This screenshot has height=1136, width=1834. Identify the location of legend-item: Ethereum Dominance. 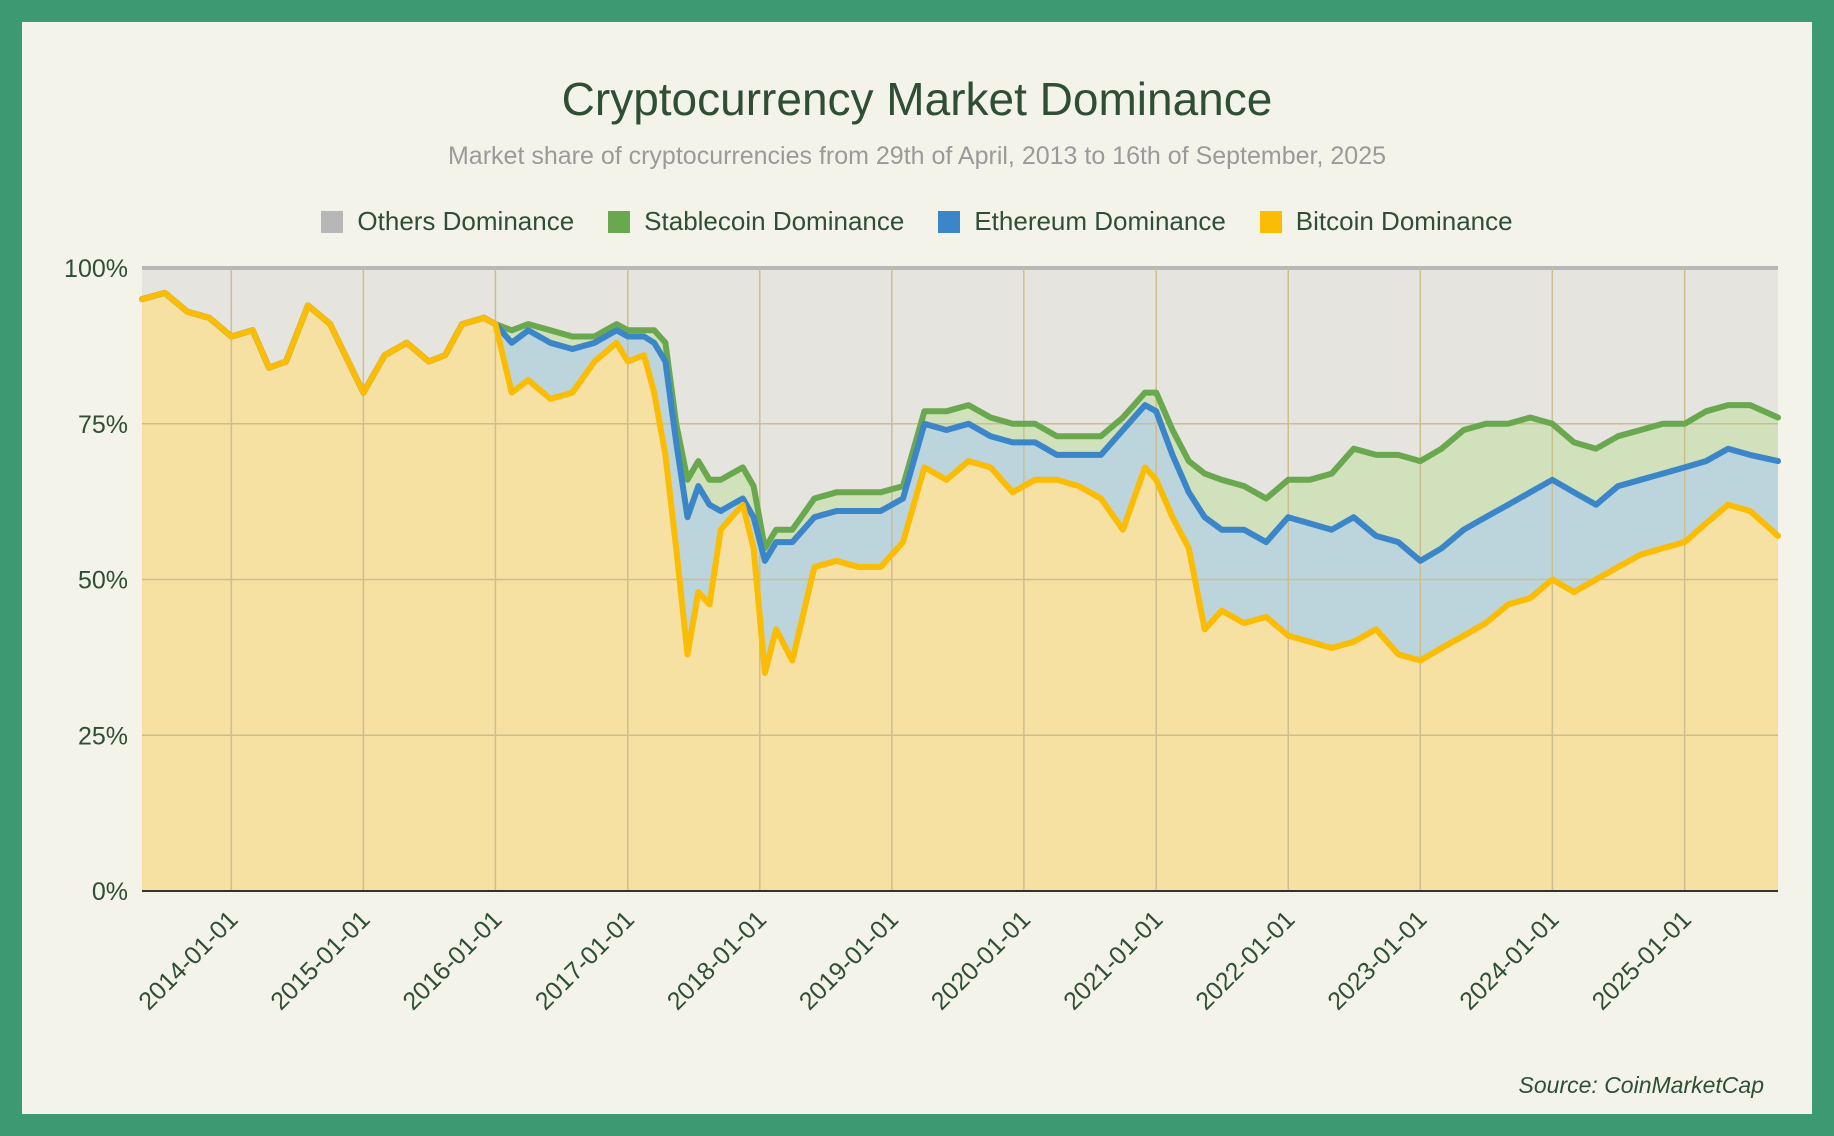
(1082, 221).